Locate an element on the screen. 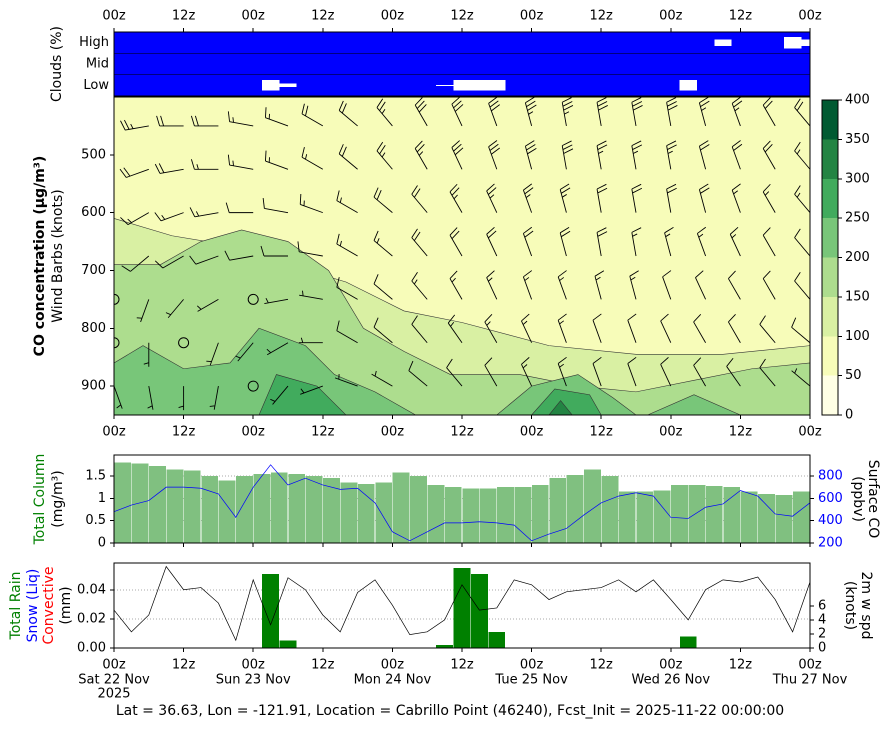  y-tick-label: 0.04 is located at coordinates (91, 589).